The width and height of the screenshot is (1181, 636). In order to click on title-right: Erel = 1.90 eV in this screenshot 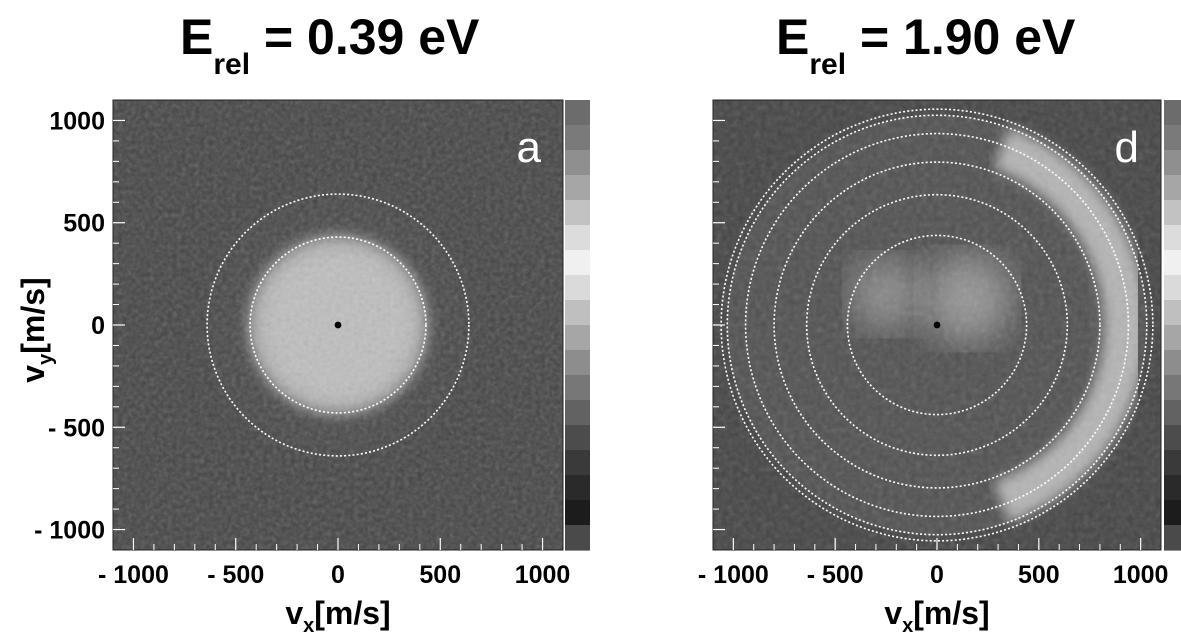, I will do `click(926, 45)`.